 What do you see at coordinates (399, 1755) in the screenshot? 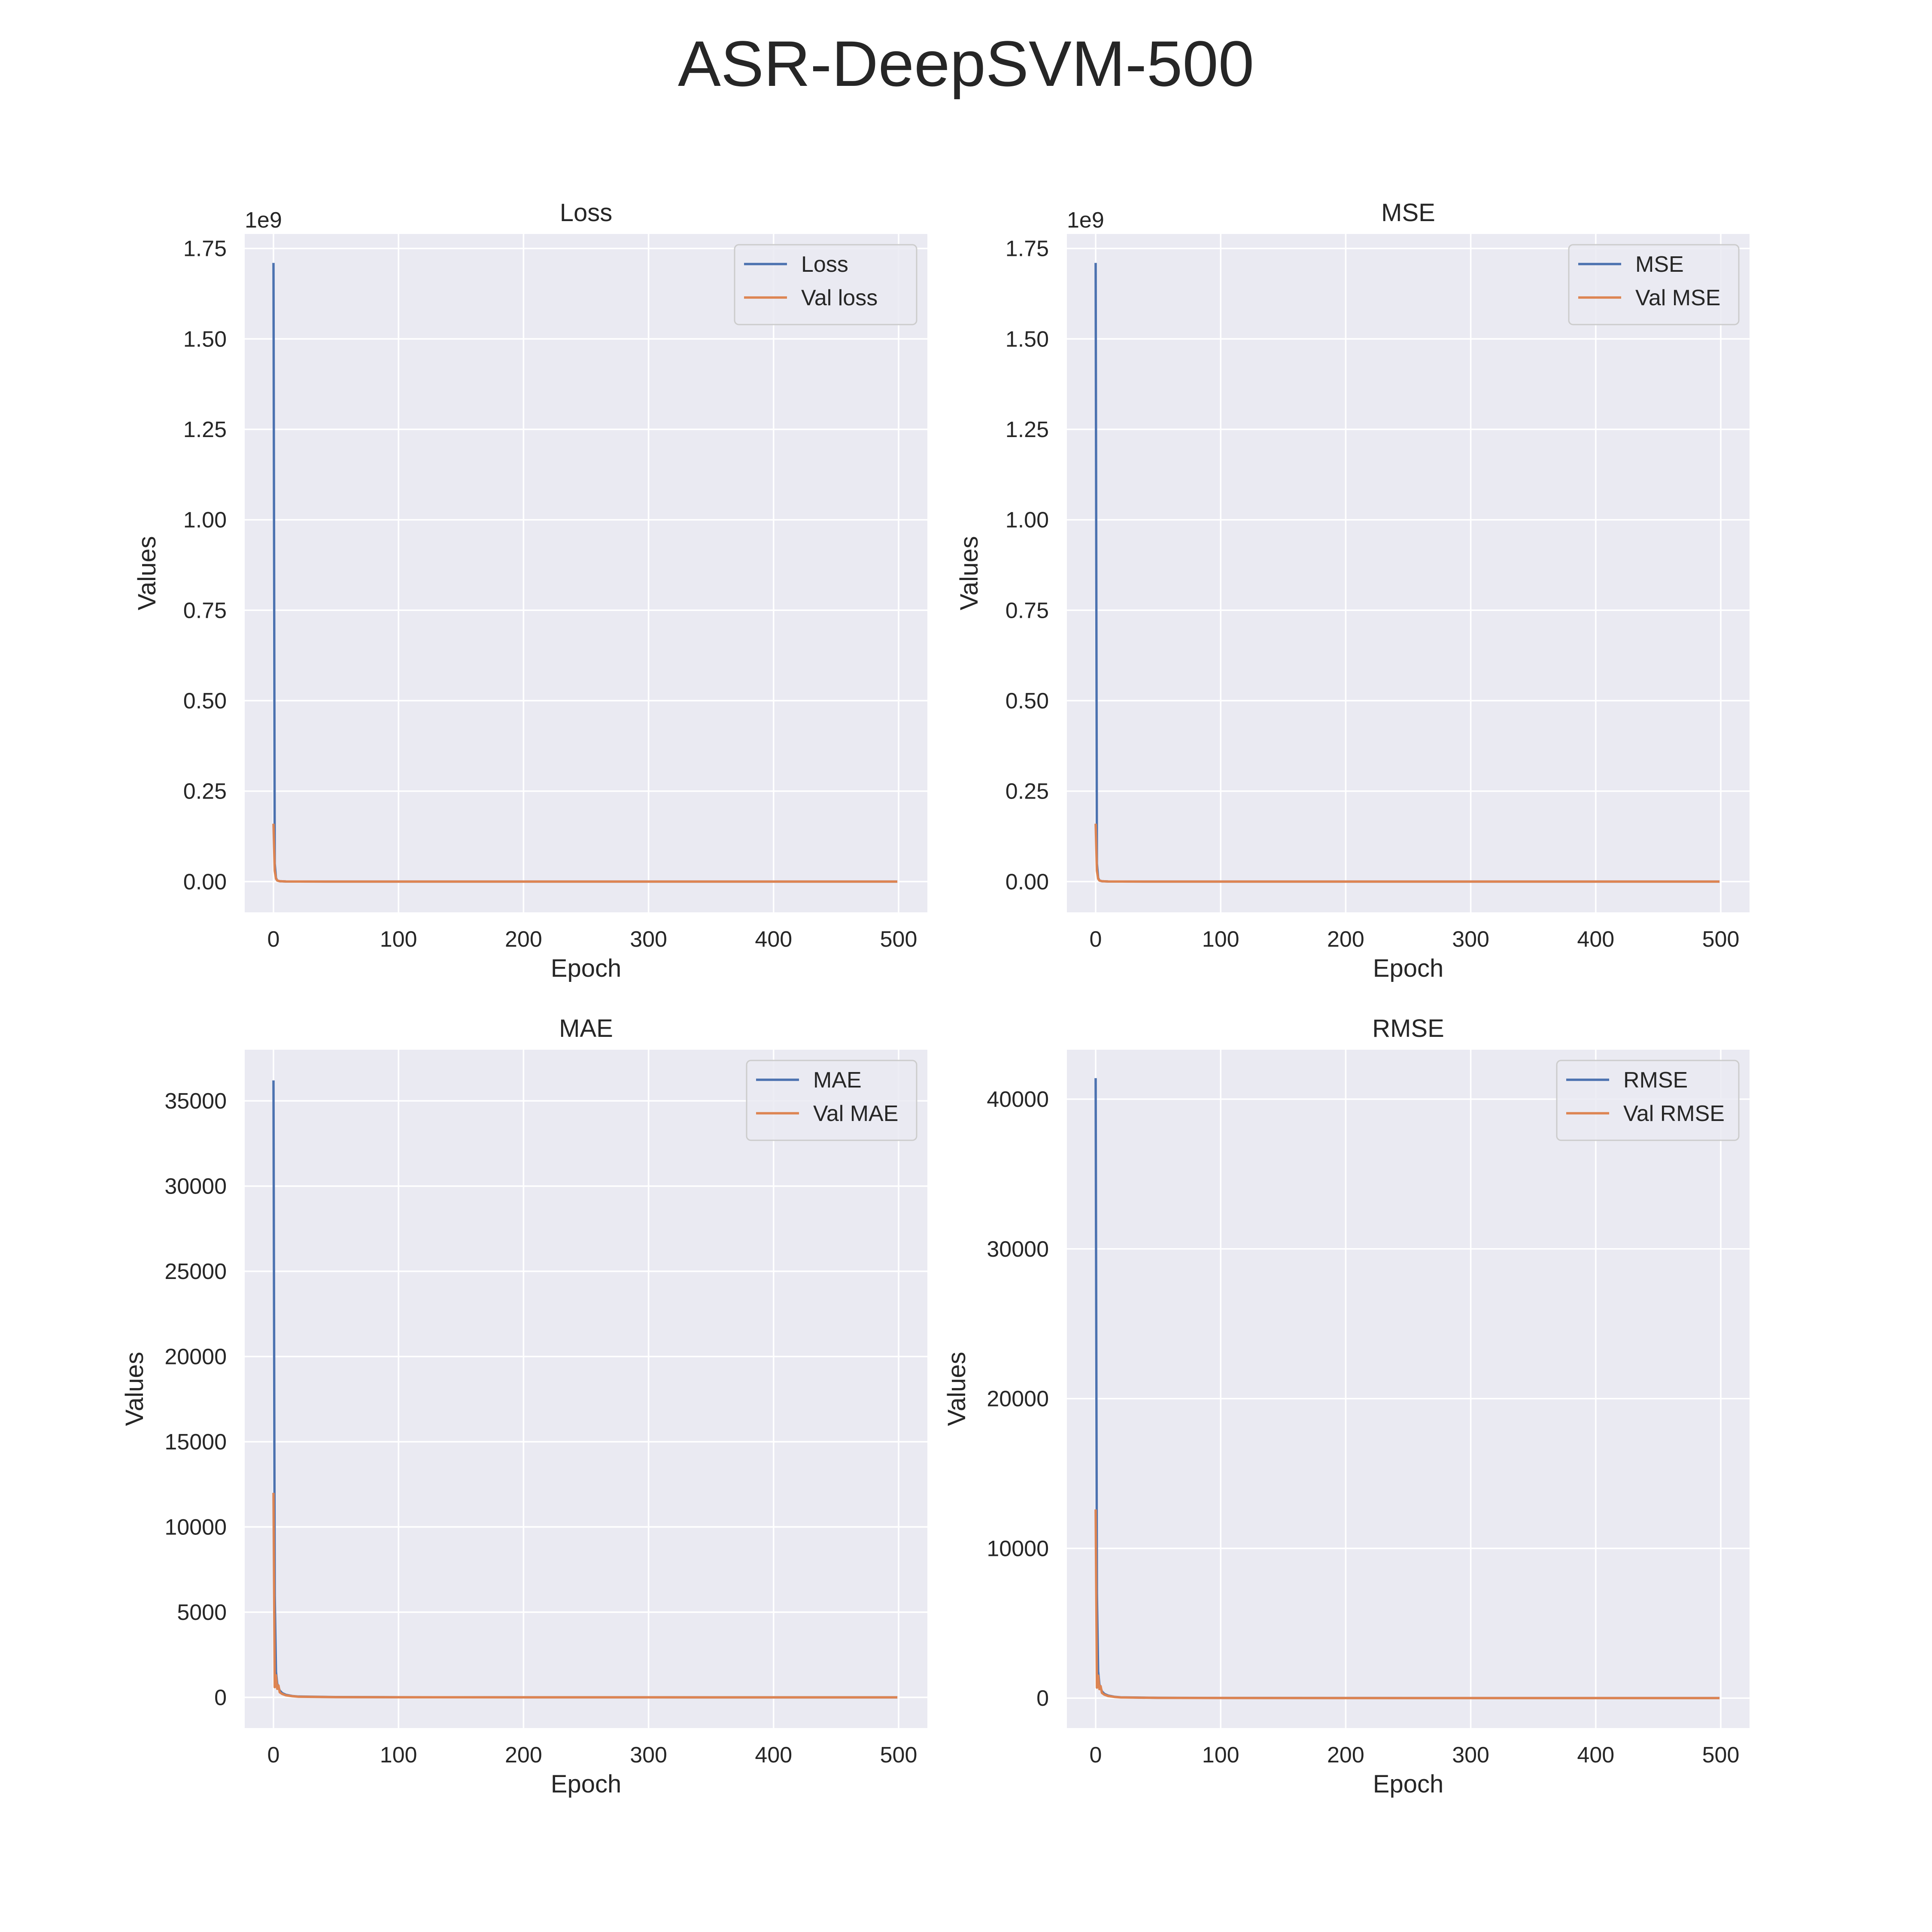
I see `mae-x-tick-label: 100` at bounding box center [399, 1755].